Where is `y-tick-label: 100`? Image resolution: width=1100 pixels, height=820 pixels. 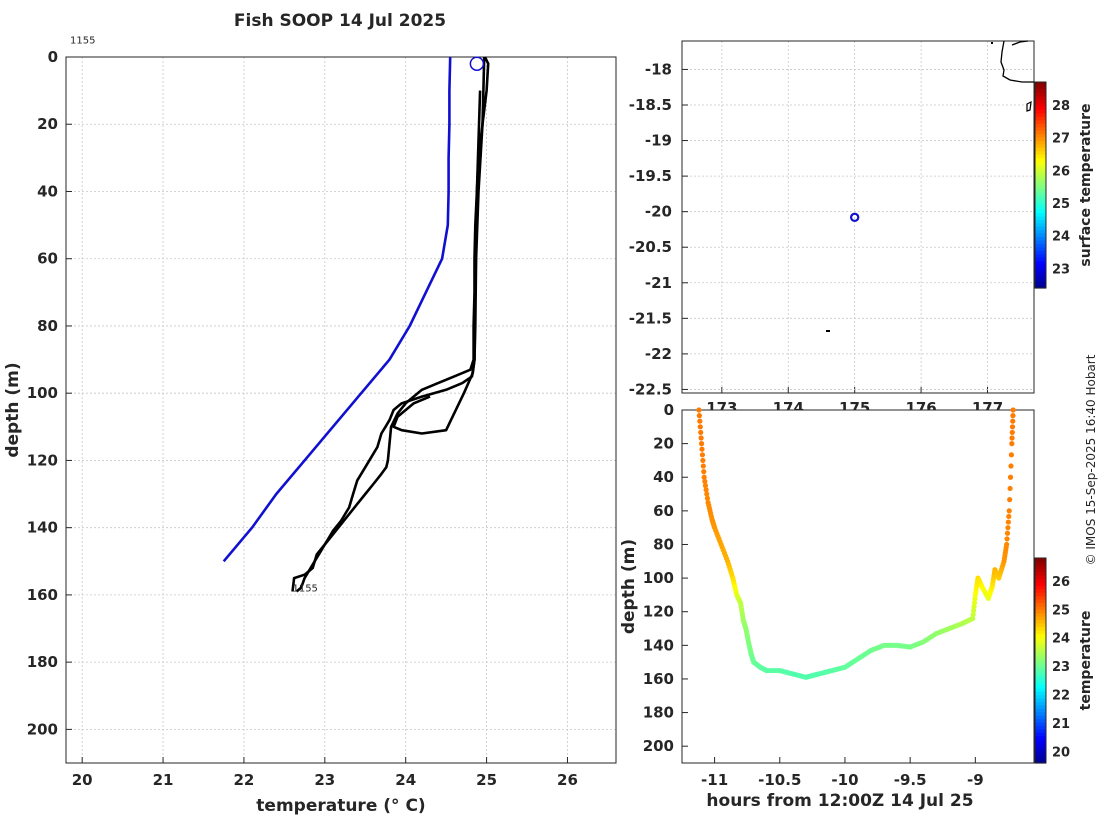
y-tick-label: 100 is located at coordinates (658, 578).